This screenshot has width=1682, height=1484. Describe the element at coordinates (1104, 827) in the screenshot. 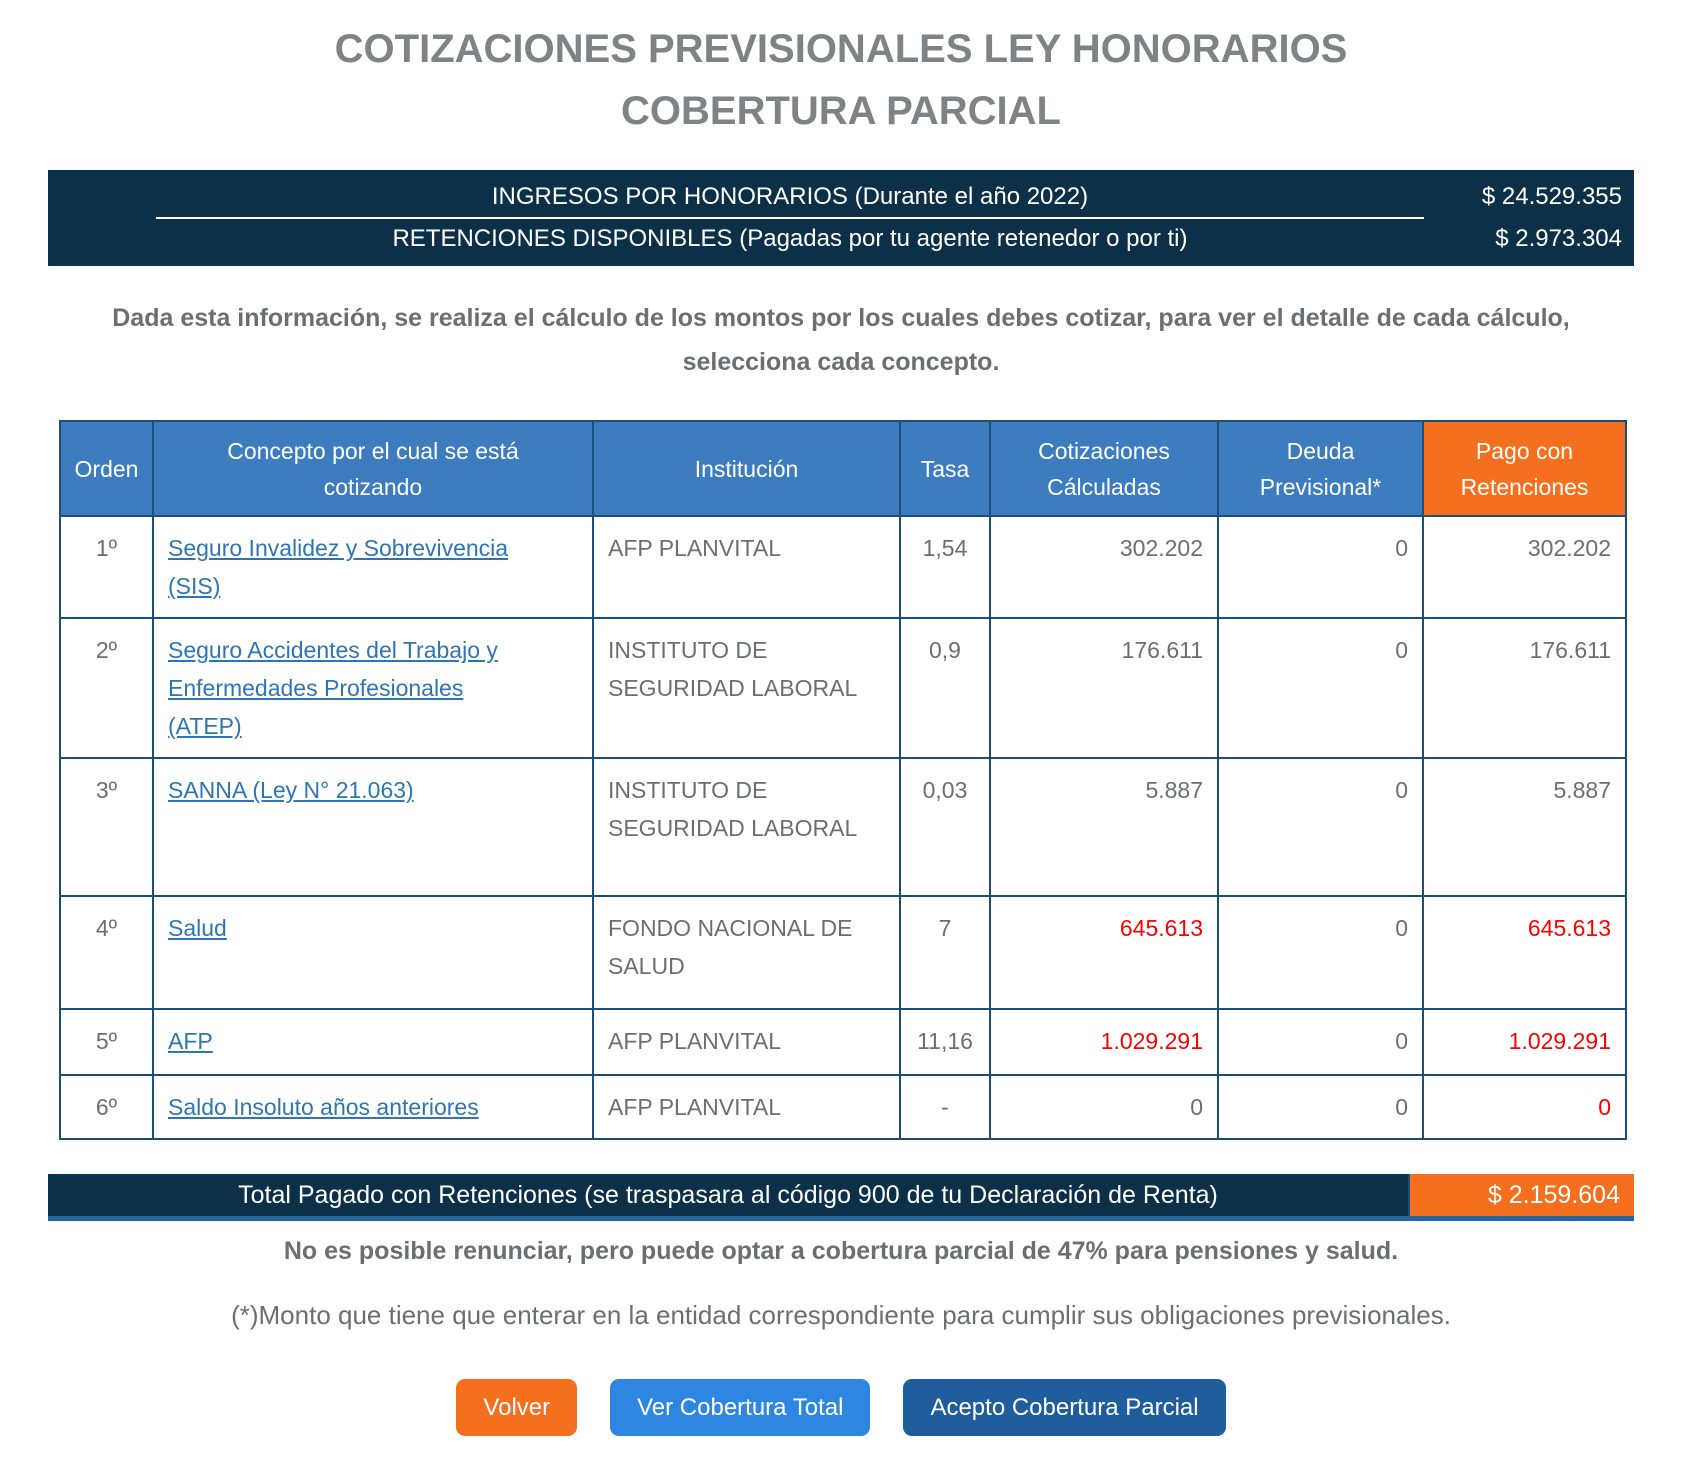

I see `calculated-contribution-cell: 5.887` at that location.